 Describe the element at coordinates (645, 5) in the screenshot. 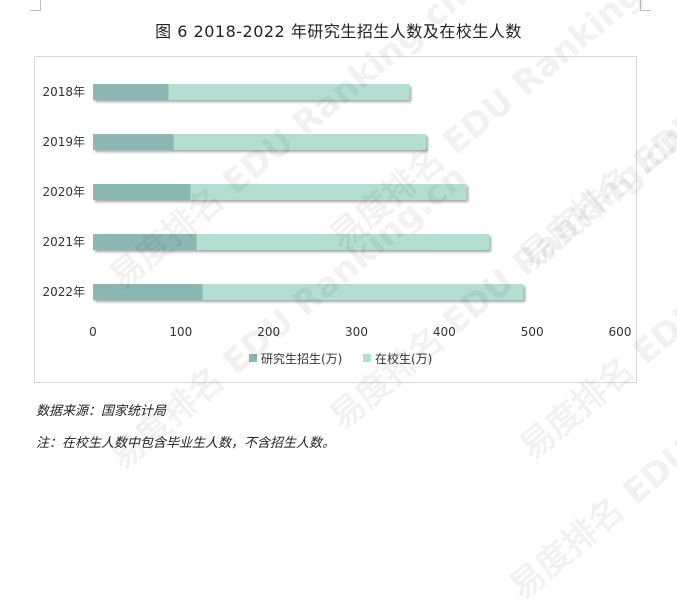

I see `corner-mark-right` at that location.